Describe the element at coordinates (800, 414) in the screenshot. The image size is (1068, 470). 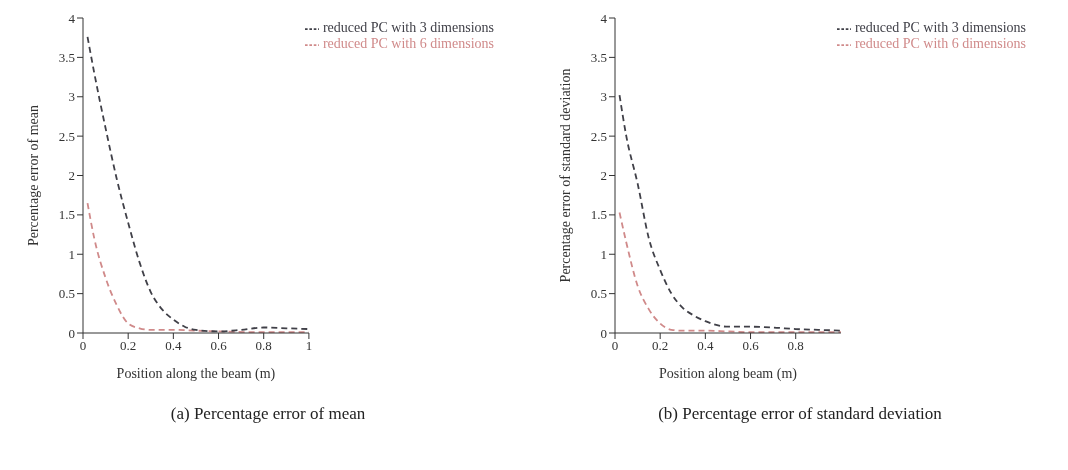
I see `text: (b) Percentage error of standard deviation` at that location.